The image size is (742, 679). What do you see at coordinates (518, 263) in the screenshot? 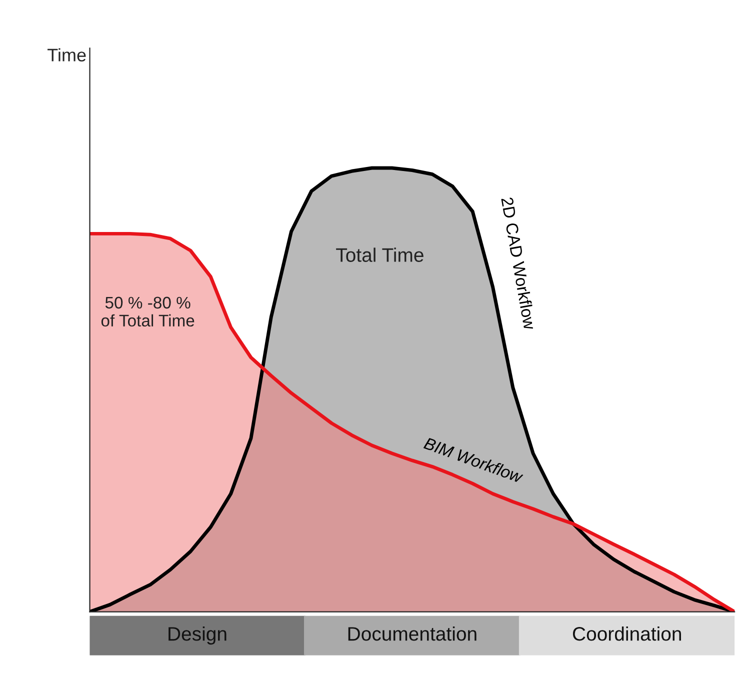
I see `text: 2D CAD Workflow` at bounding box center [518, 263].